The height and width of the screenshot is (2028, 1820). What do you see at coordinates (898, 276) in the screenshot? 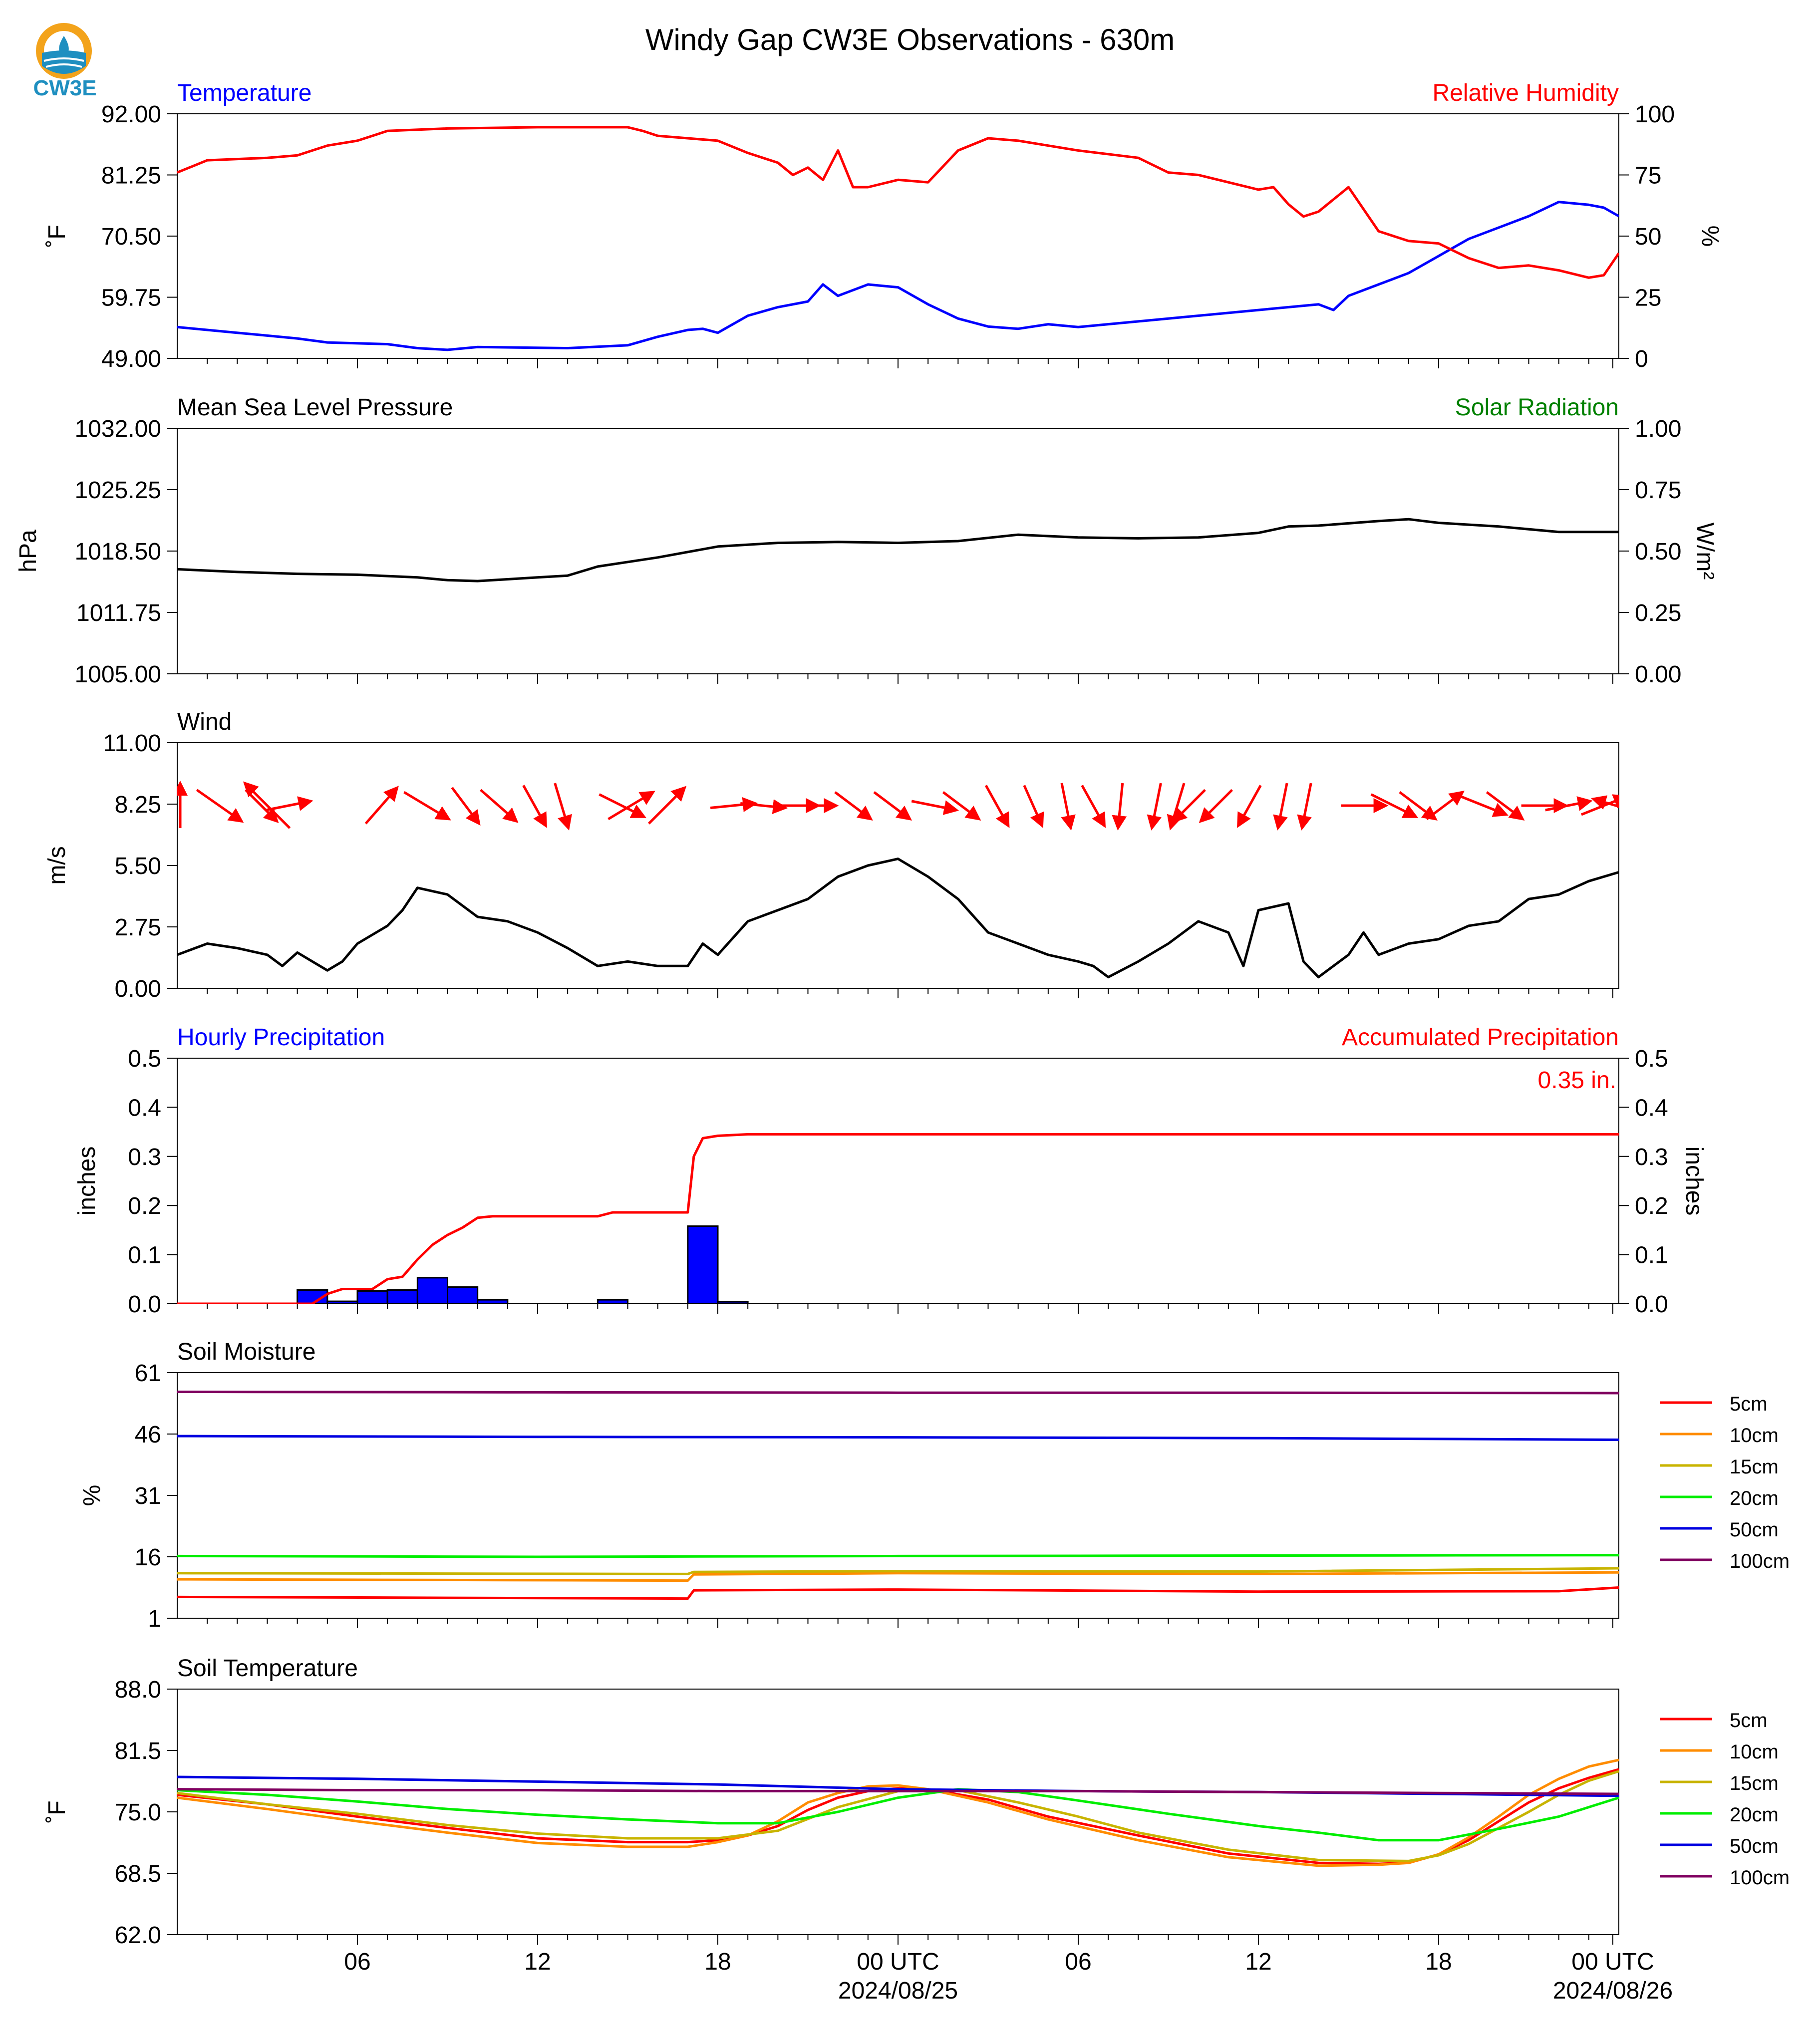
I see `series-line-temperature` at bounding box center [898, 276].